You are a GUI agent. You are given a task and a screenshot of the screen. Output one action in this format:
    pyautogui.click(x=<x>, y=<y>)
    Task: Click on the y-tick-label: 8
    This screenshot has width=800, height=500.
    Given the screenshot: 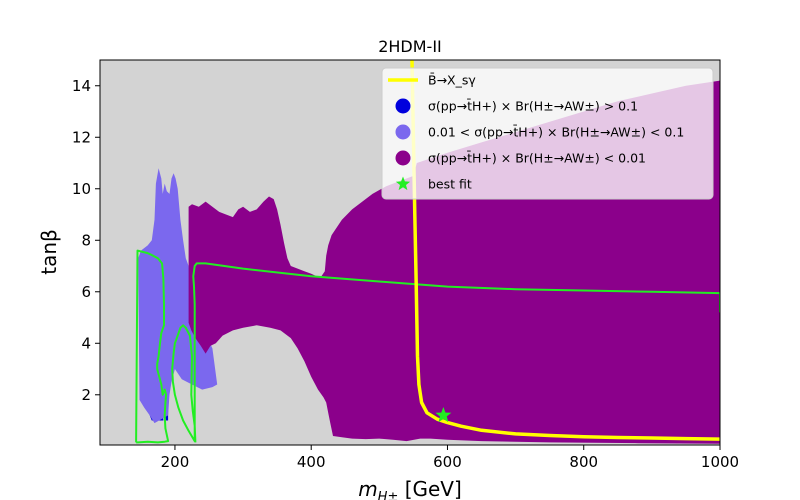 What is the action you would take?
    pyautogui.click(x=86, y=240)
    